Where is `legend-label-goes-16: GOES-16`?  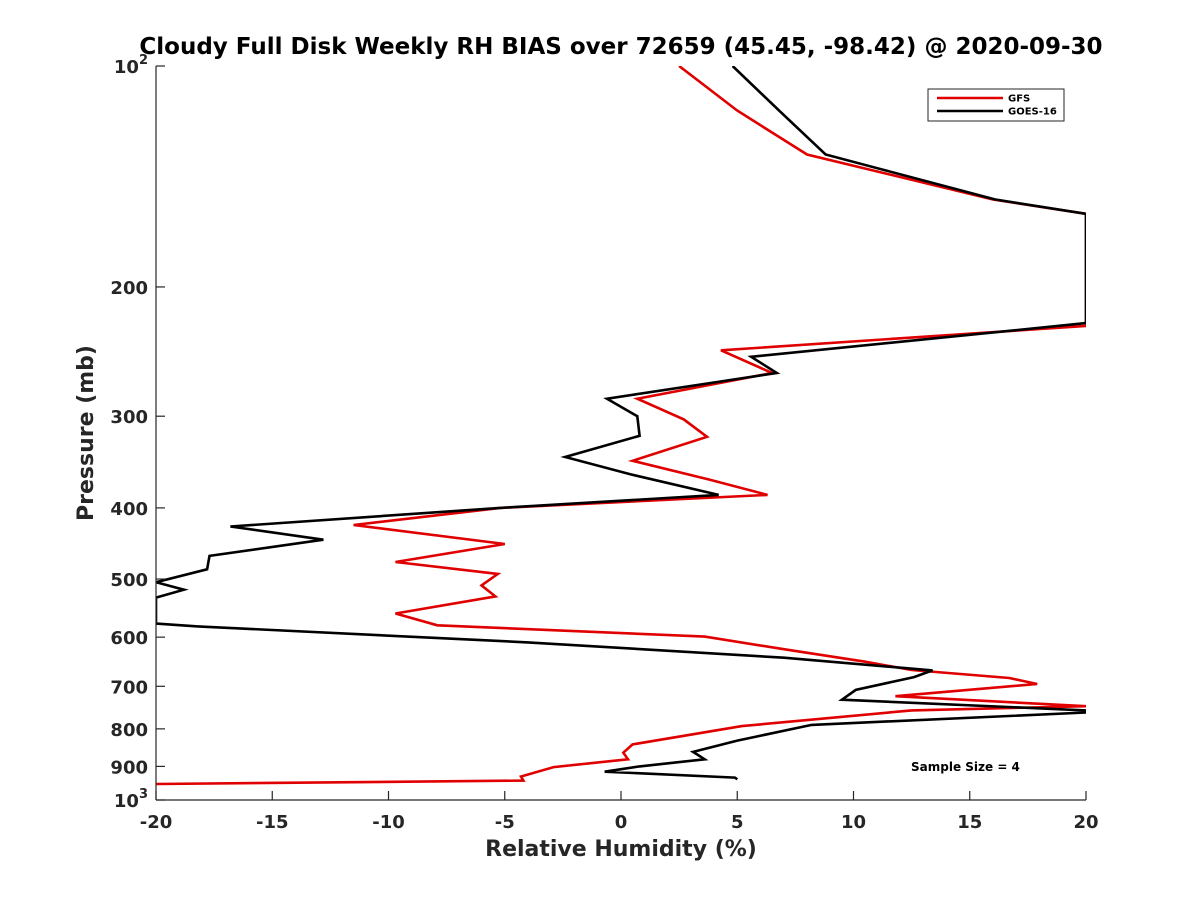 legend-label-goes-16: GOES-16 is located at coordinates (1032, 112).